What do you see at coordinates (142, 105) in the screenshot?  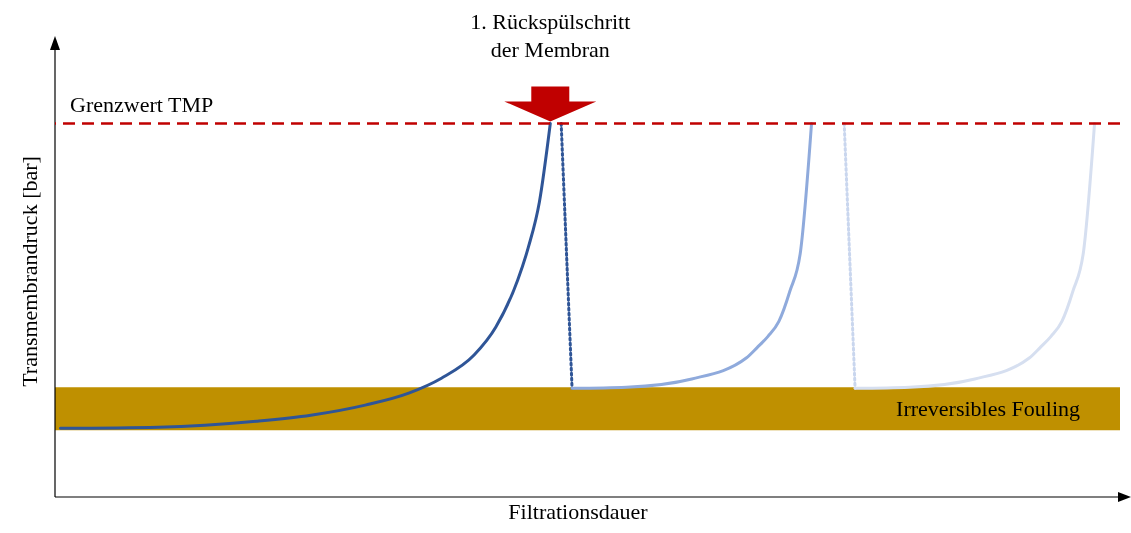 I see `ref-line-label: Grenzwert TMP` at bounding box center [142, 105].